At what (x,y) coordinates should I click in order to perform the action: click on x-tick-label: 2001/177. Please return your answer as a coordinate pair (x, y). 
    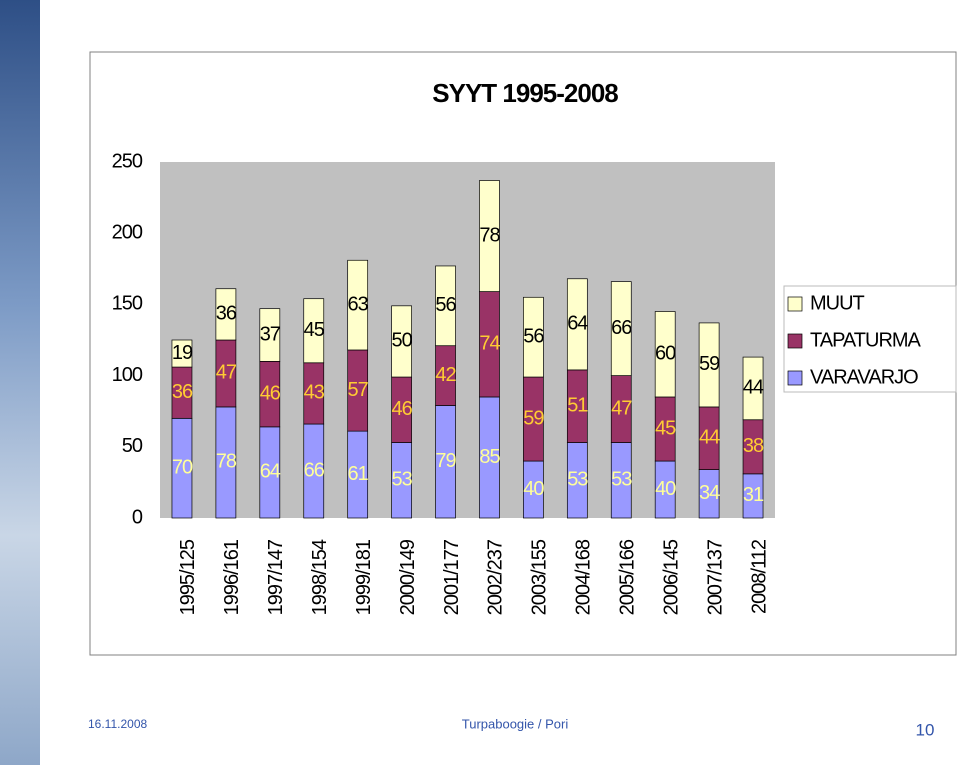
    Looking at the image, I should click on (452, 577).